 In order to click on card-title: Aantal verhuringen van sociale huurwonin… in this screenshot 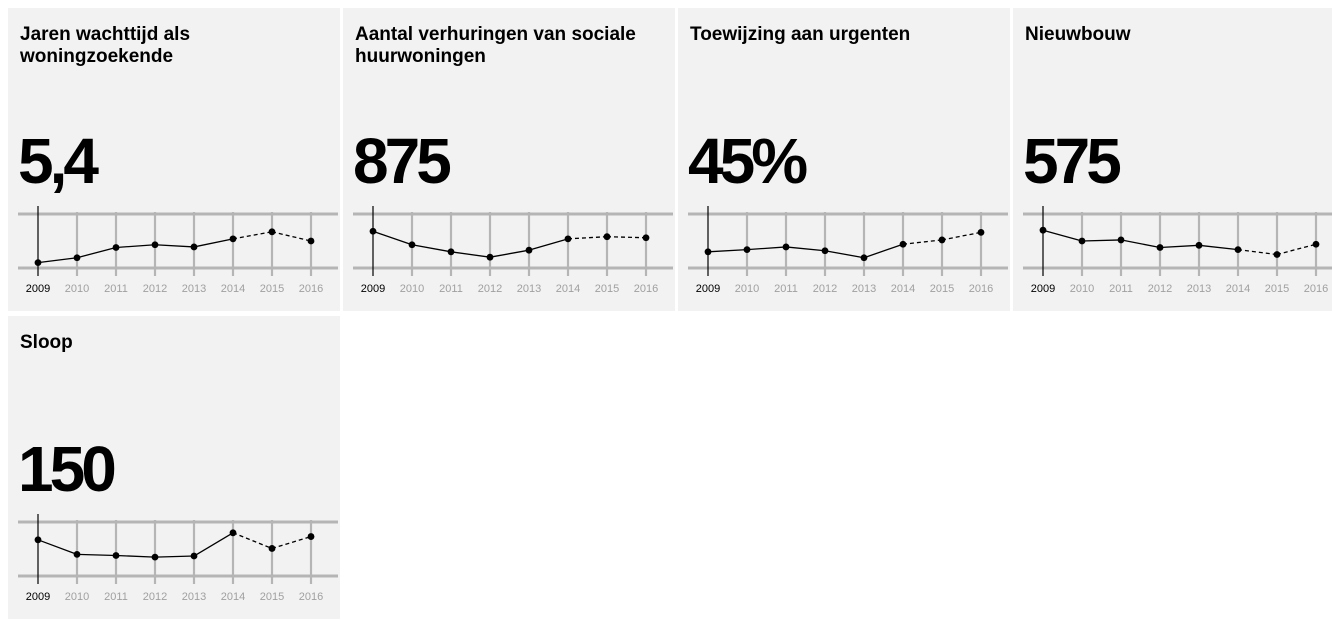, I will do `click(495, 45)`.